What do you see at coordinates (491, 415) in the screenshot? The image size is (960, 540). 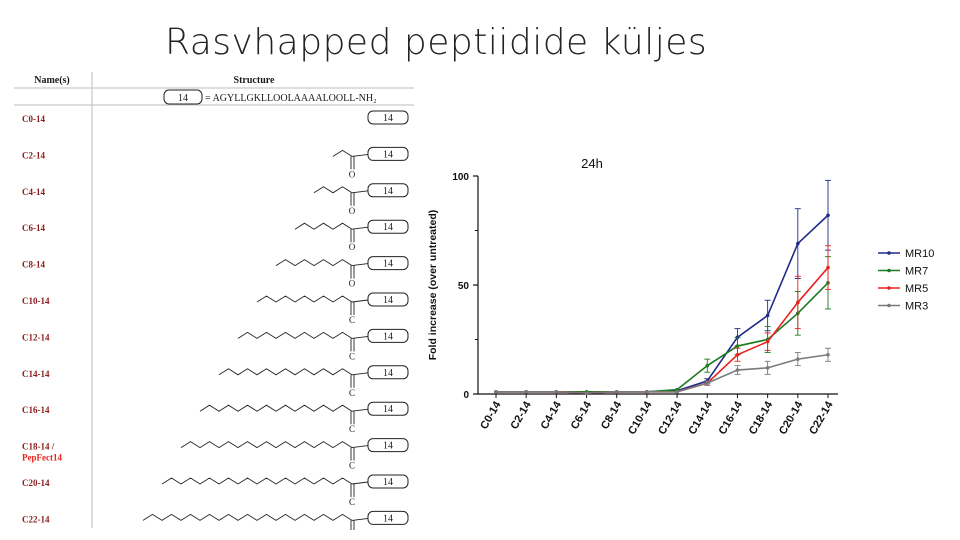 I see `x-tick-label: C0-14` at bounding box center [491, 415].